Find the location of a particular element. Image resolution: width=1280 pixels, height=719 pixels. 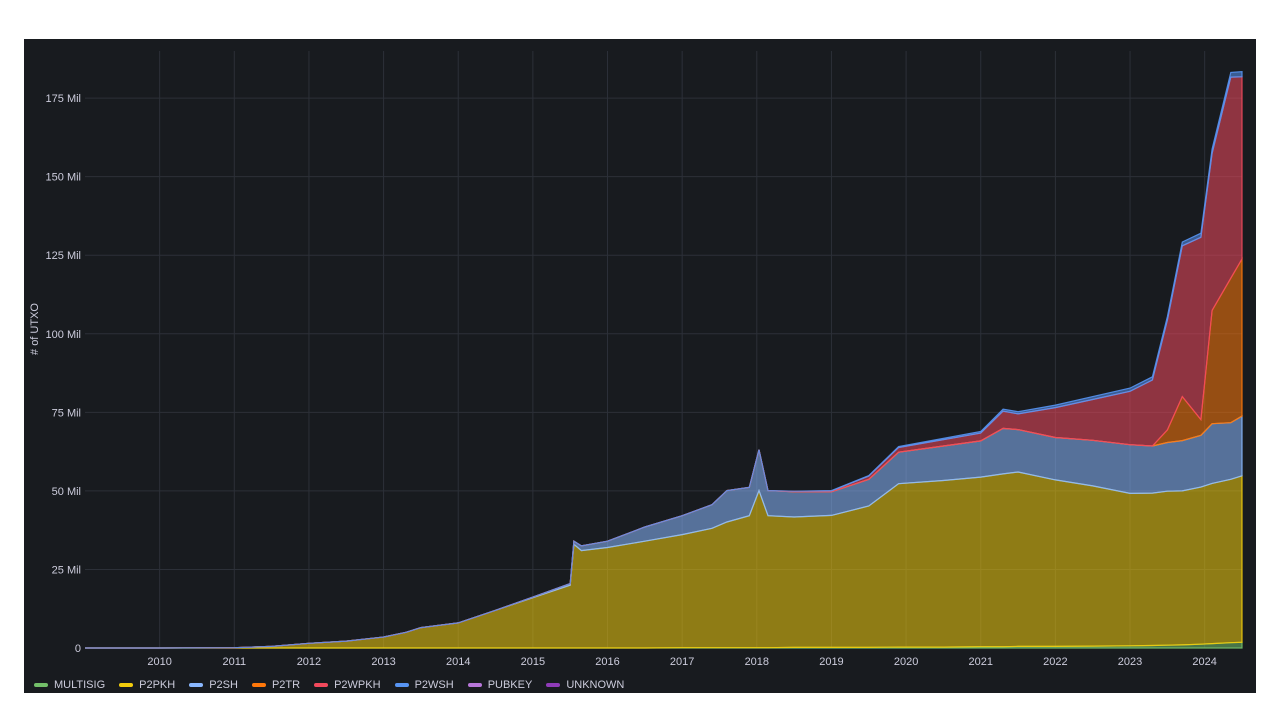

x-tick-label: 2018 is located at coordinates (757, 662).